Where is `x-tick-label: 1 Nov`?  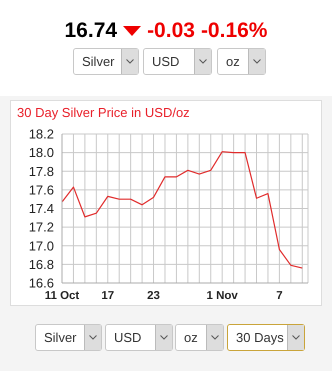
x-tick-label: 1 Nov is located at coordinates (222, 296).